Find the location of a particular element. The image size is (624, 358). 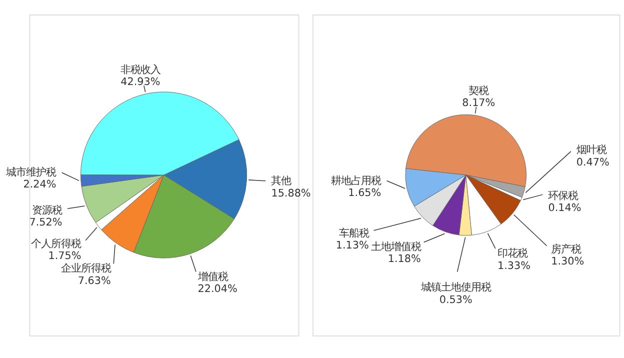

data-label: 7.52% is located at coordinates (45, 222).